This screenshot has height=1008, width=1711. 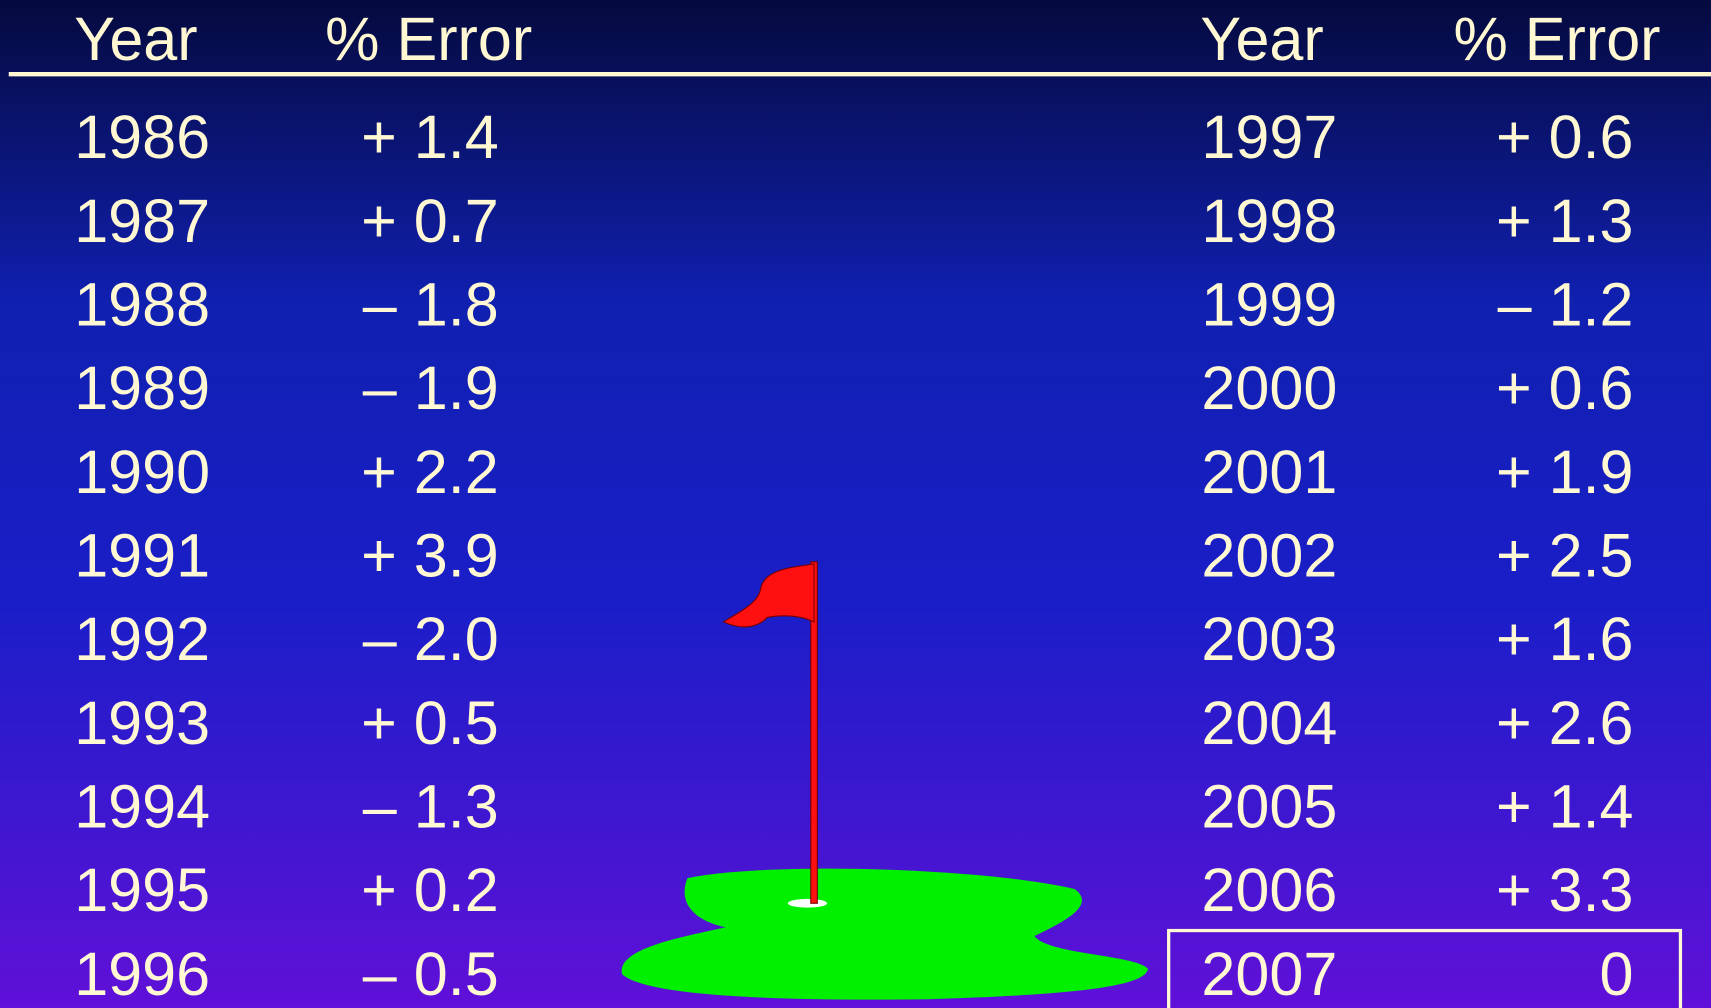 What do you see at coordinates (430, 890) in the screenshot?
I see `error-cell: + 0.2` at bounding box center [430, 890].